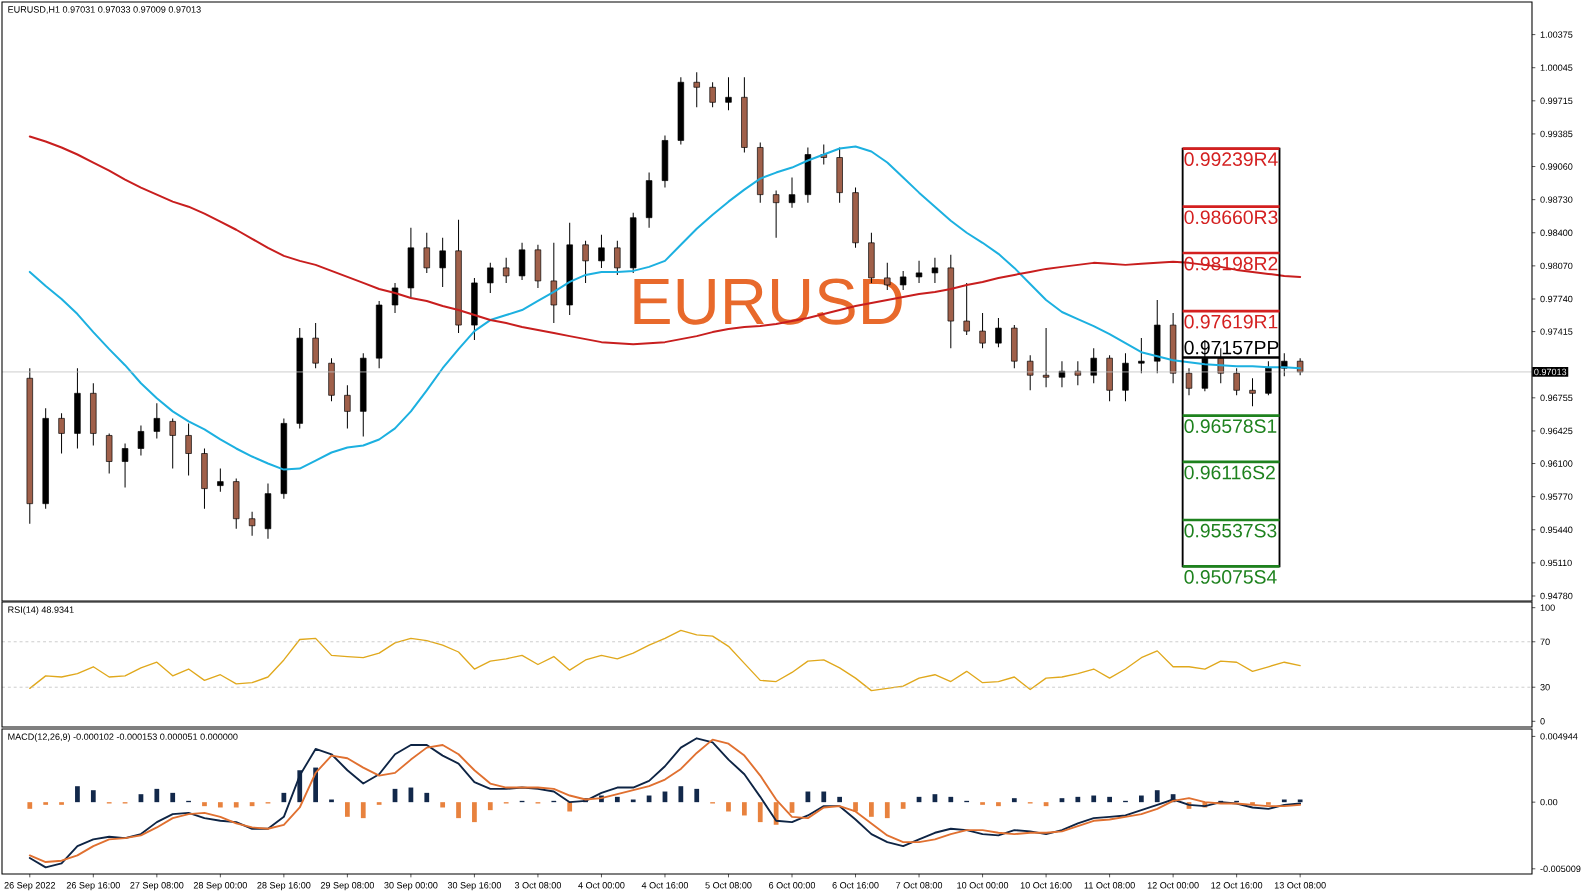 Image resolution: width=1583 pixels, height=896 pixels. Describe the element at coordinates (93, 886) in the screenshot. I see `x-tick-label: 26 Sep 16:00` at that location.